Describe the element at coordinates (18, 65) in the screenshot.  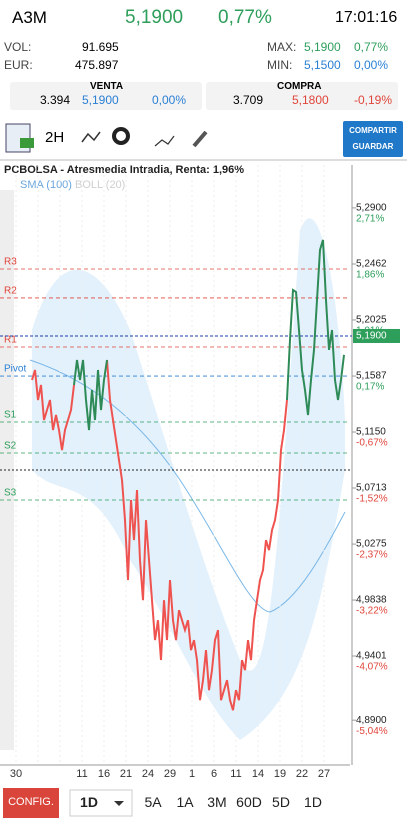
I see `label: EUR:` at that location.